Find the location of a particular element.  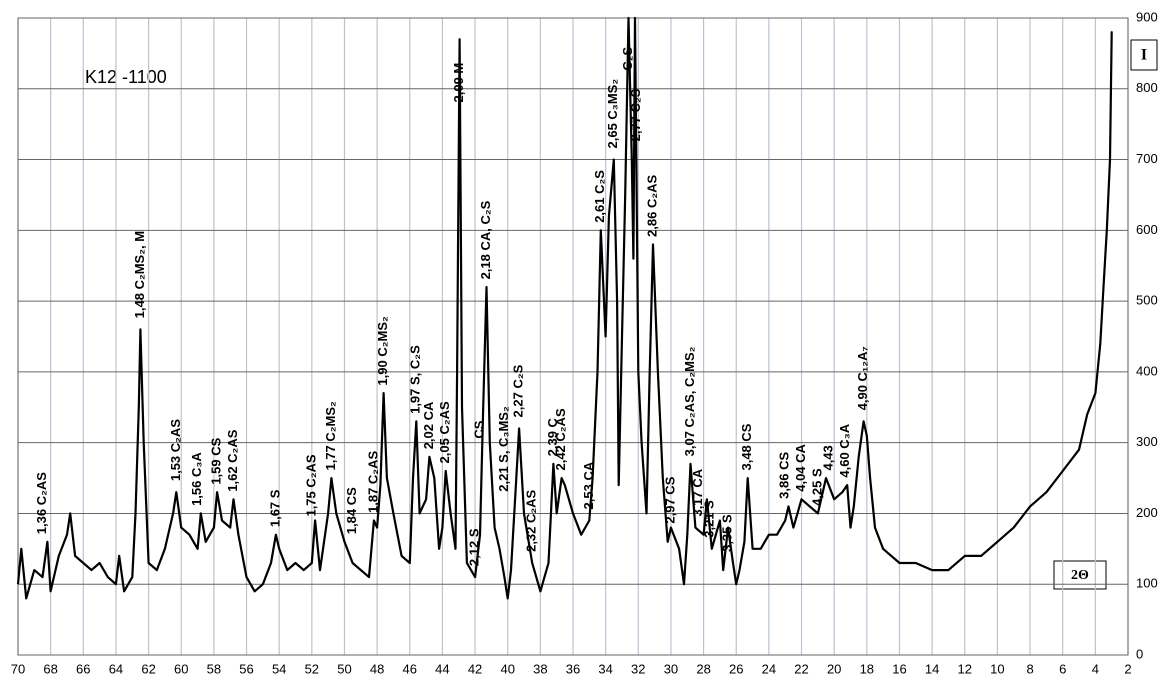

peak-label: 1,62 C₂AS is located at coordinates (232, 460).